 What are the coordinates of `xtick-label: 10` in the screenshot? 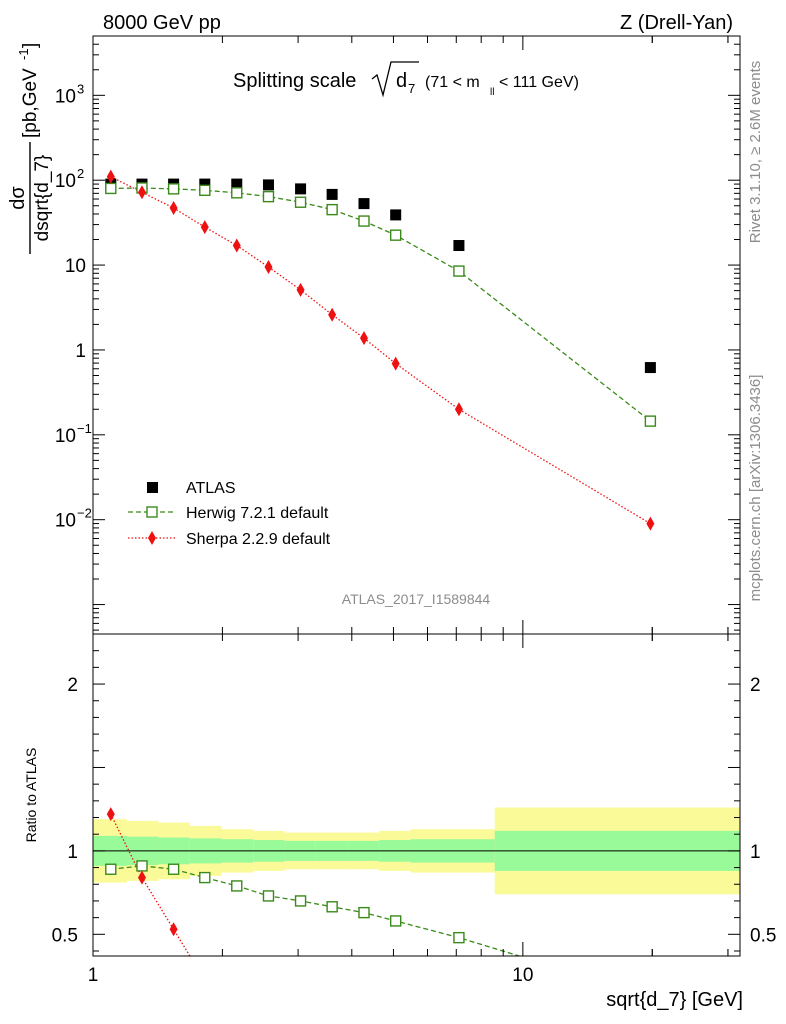 It's located at (522, 975).